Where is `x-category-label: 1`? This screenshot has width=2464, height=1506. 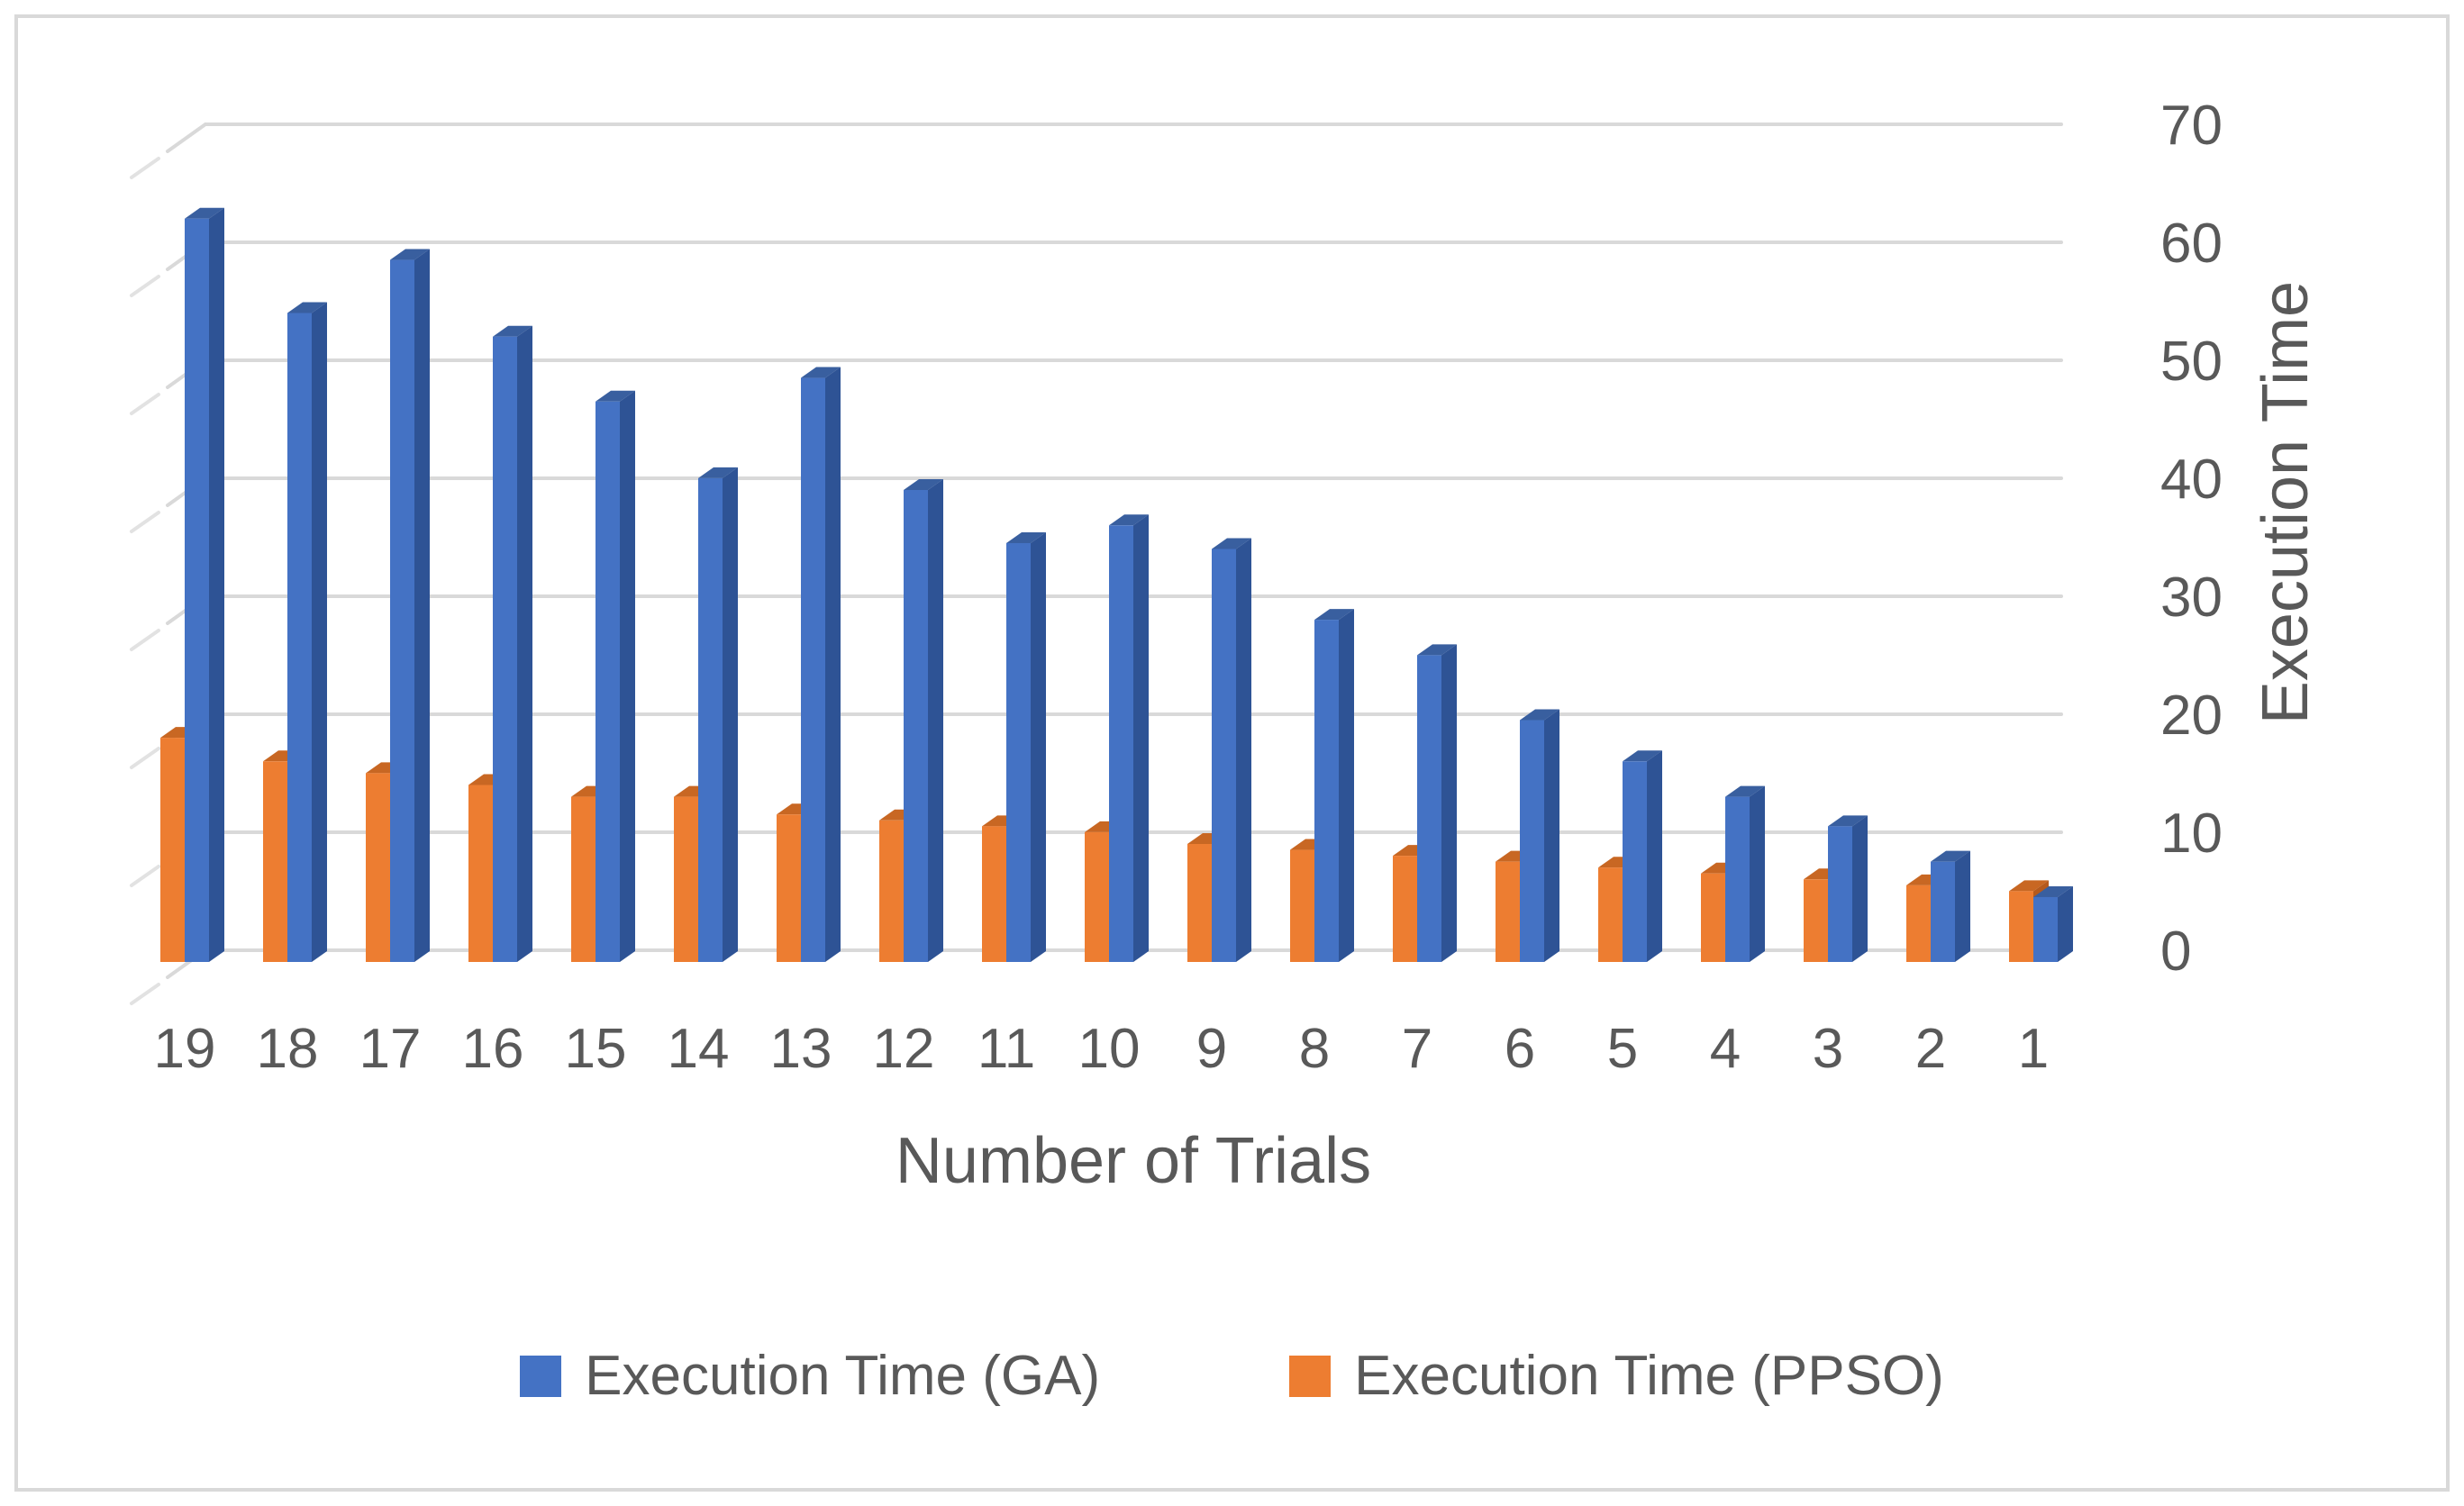
x-category-label: 1 is located at coordinates (2033, 1049).